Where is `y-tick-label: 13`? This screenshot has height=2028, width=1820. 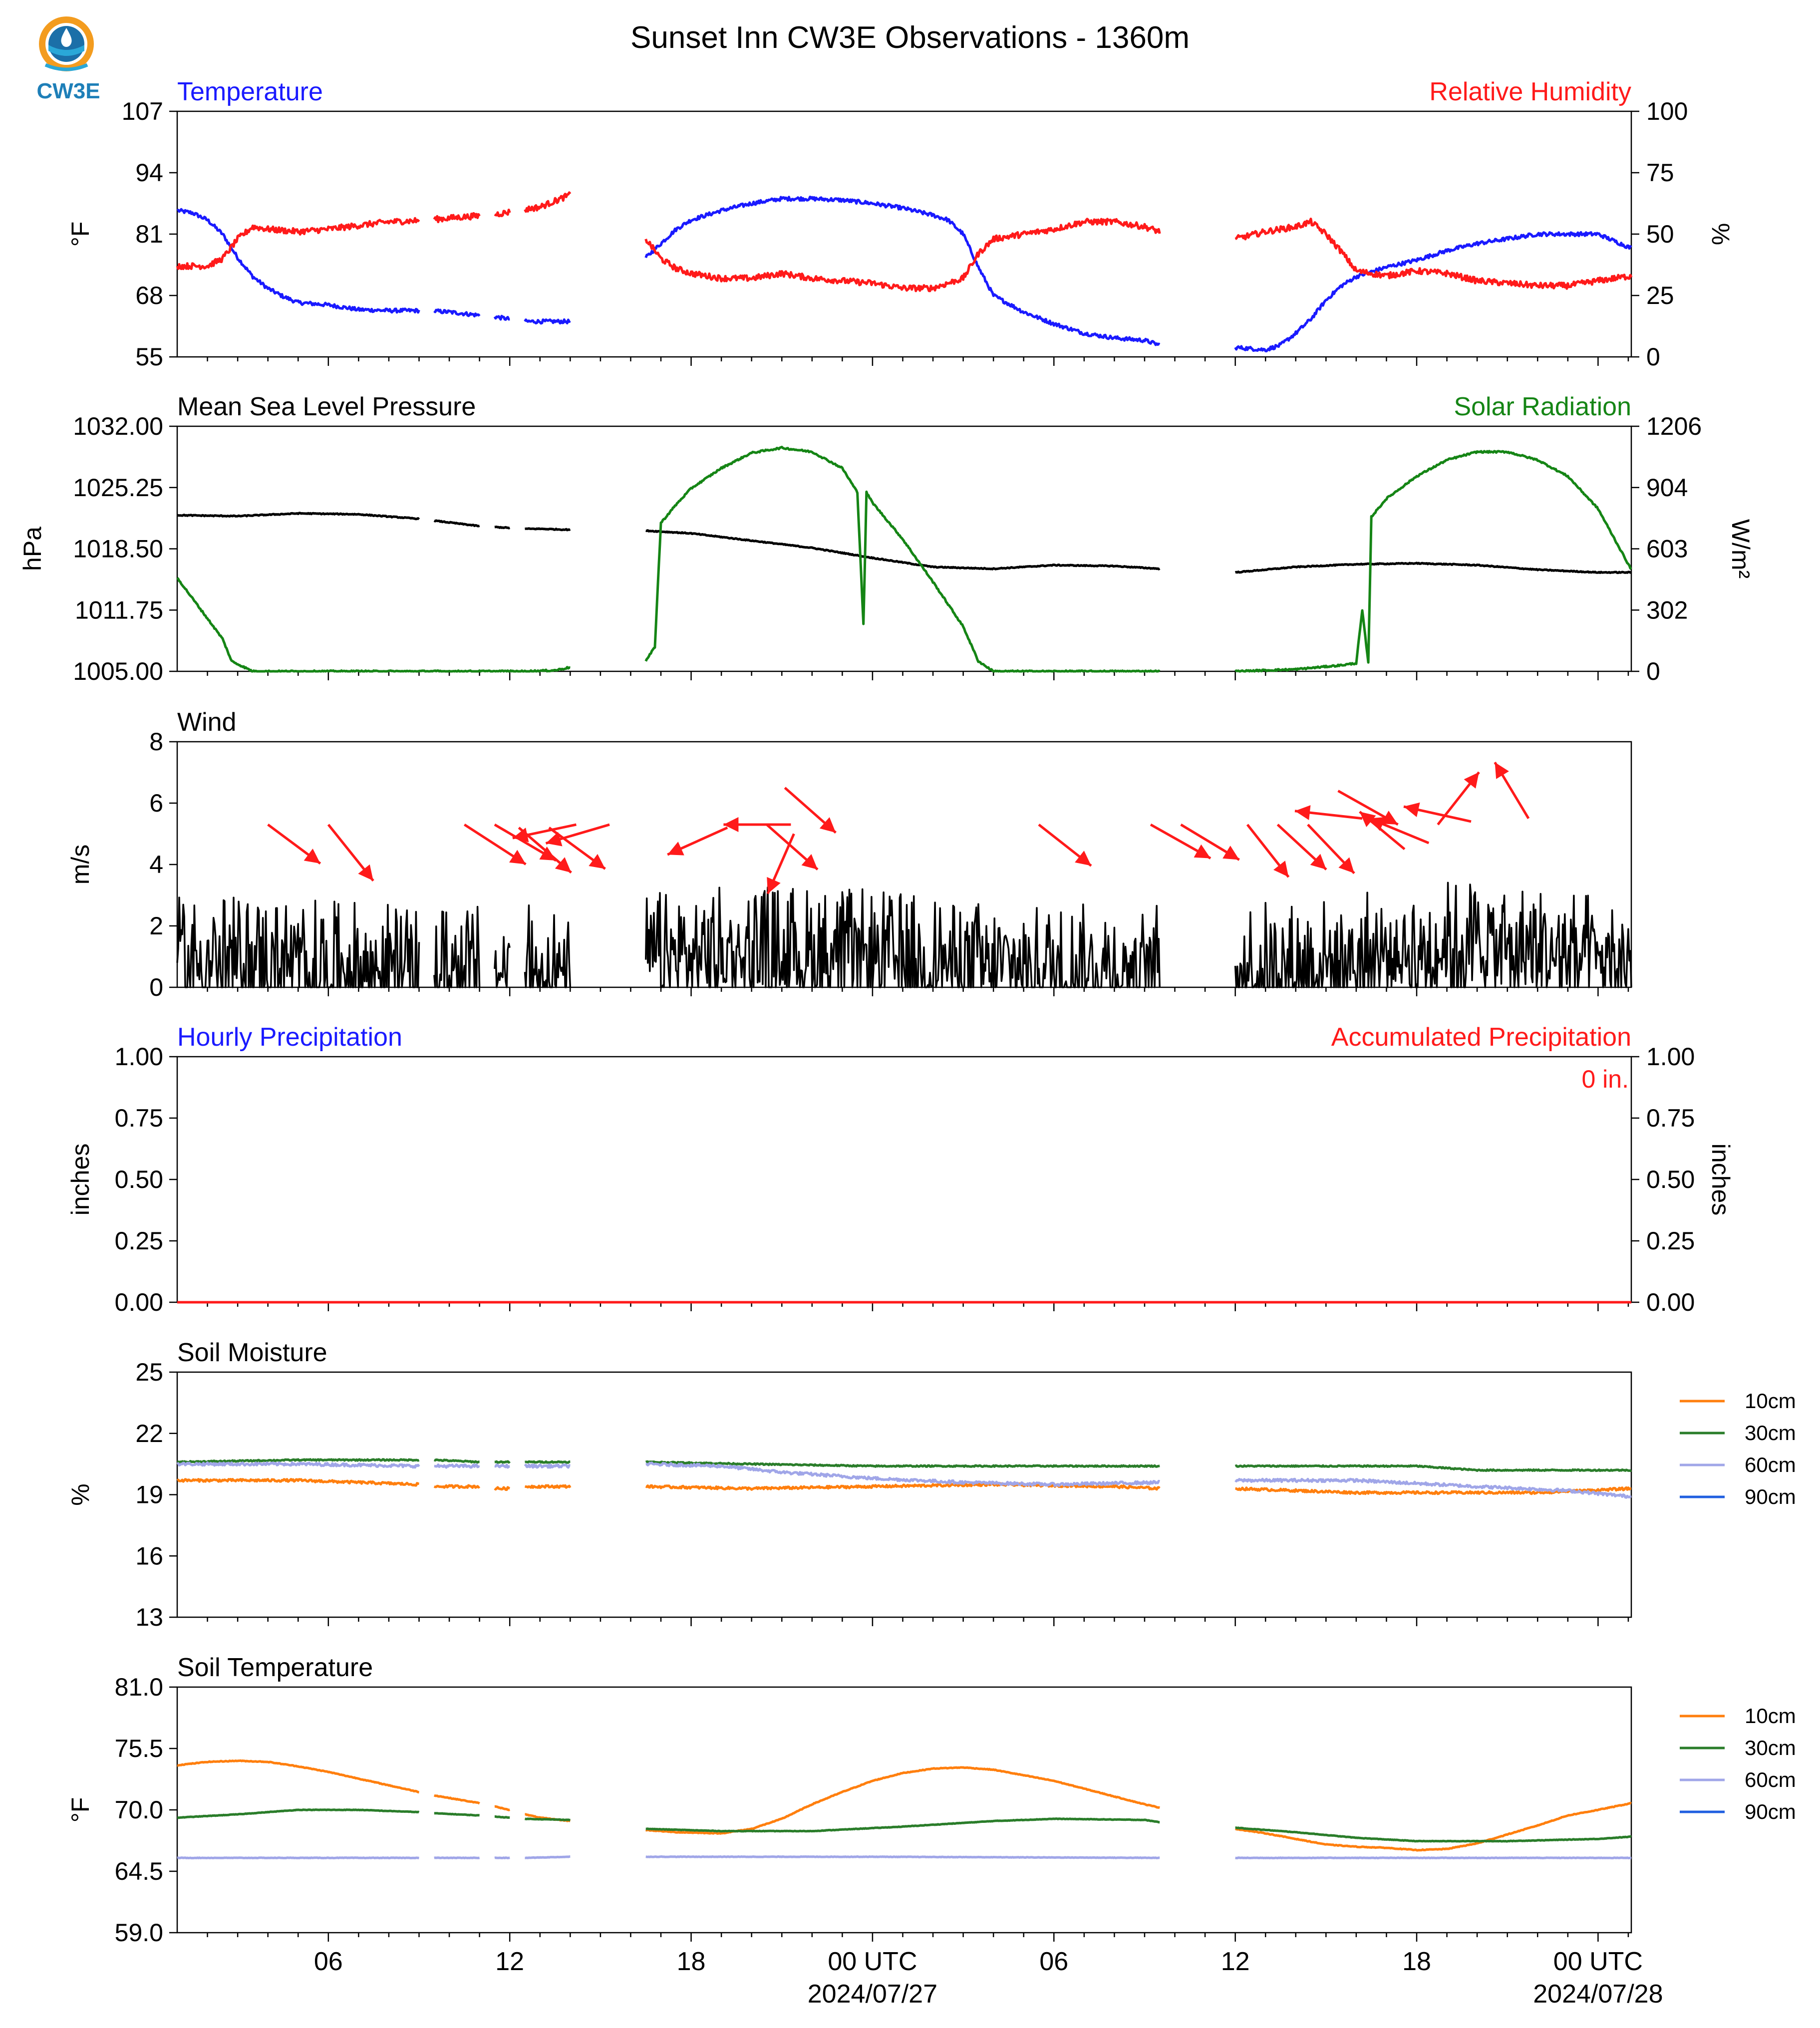 y-tick-label: 13 is located at coordinates (149, 1617).